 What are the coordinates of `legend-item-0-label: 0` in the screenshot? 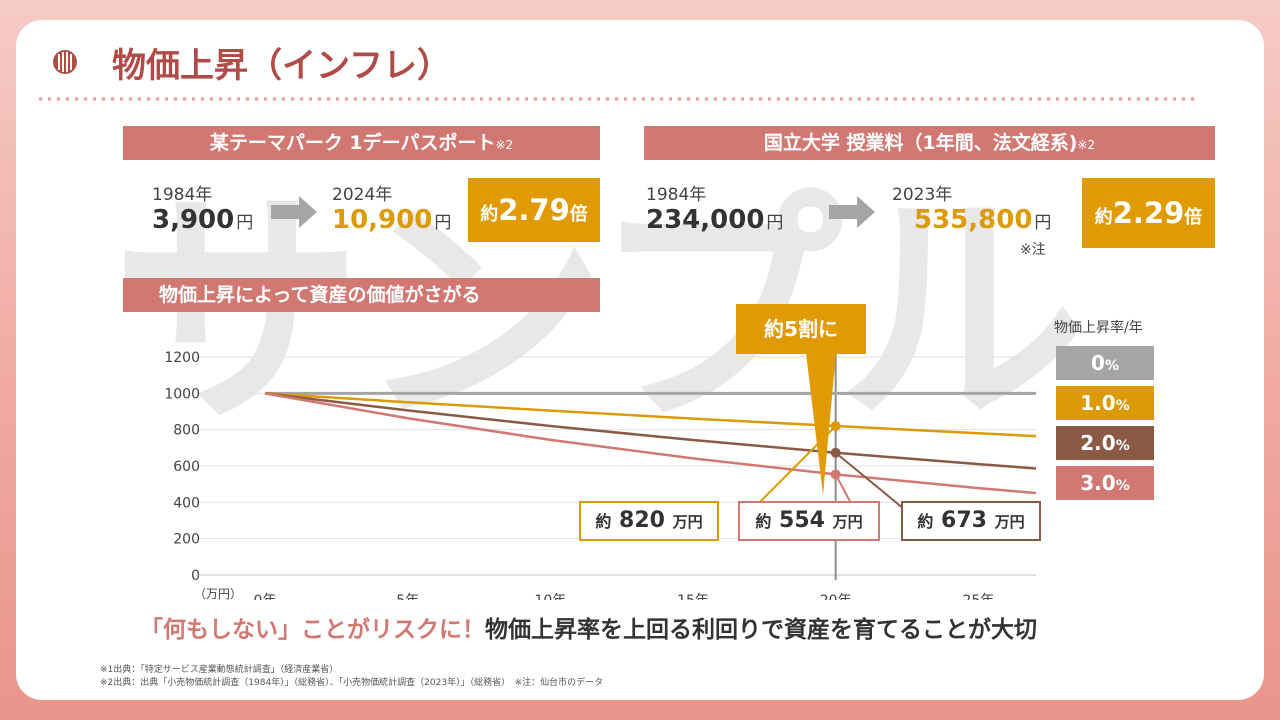 It's located at (1098, 363).